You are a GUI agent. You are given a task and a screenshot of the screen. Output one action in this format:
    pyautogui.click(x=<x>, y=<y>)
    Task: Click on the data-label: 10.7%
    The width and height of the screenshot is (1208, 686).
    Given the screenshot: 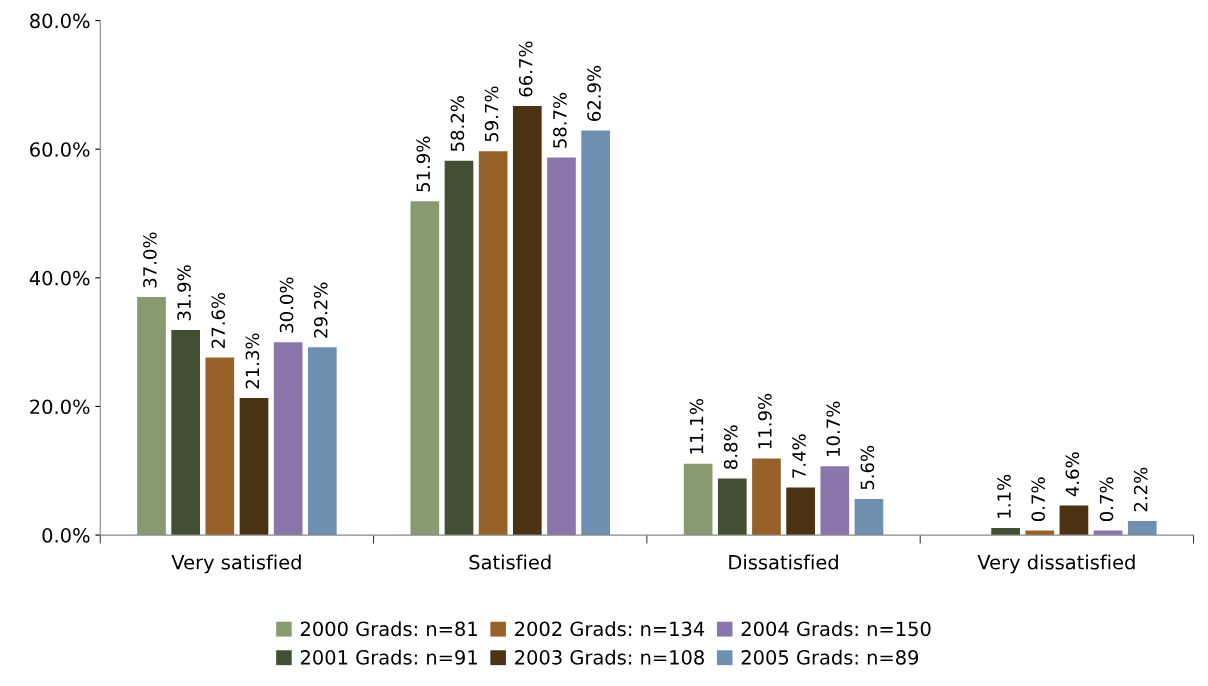 What is the action you would take?
    pyautogui.click(x=833, y=428)
    